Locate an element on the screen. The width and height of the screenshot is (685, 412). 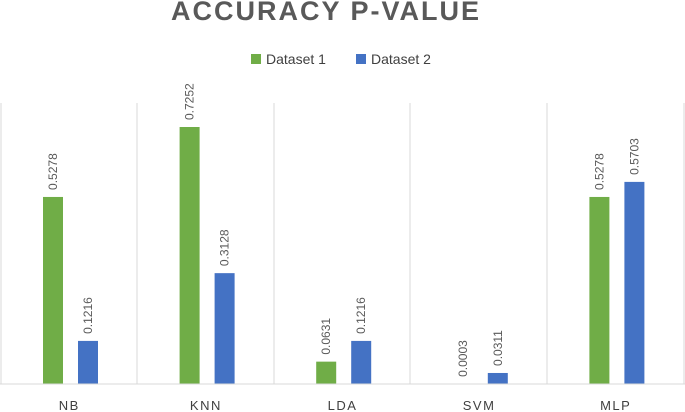
category-label-lda: LDA is located at coordinates (343, 405).